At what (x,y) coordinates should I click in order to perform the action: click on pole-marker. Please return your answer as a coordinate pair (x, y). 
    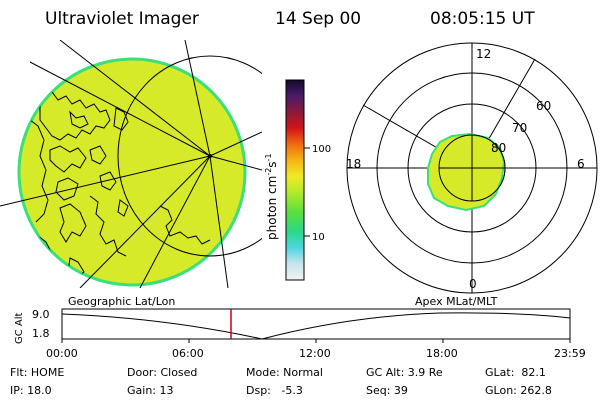
    Looking at the image, I should click on (210, 156).